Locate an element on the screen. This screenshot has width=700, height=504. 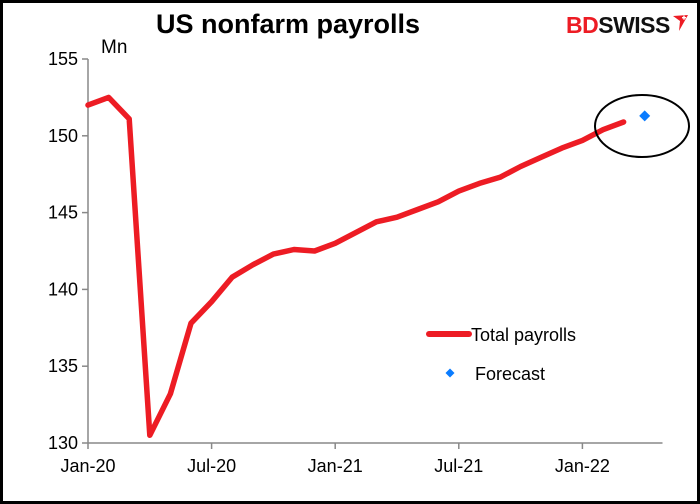
y-tick-label: 145 is located at coordinates (63, 213).